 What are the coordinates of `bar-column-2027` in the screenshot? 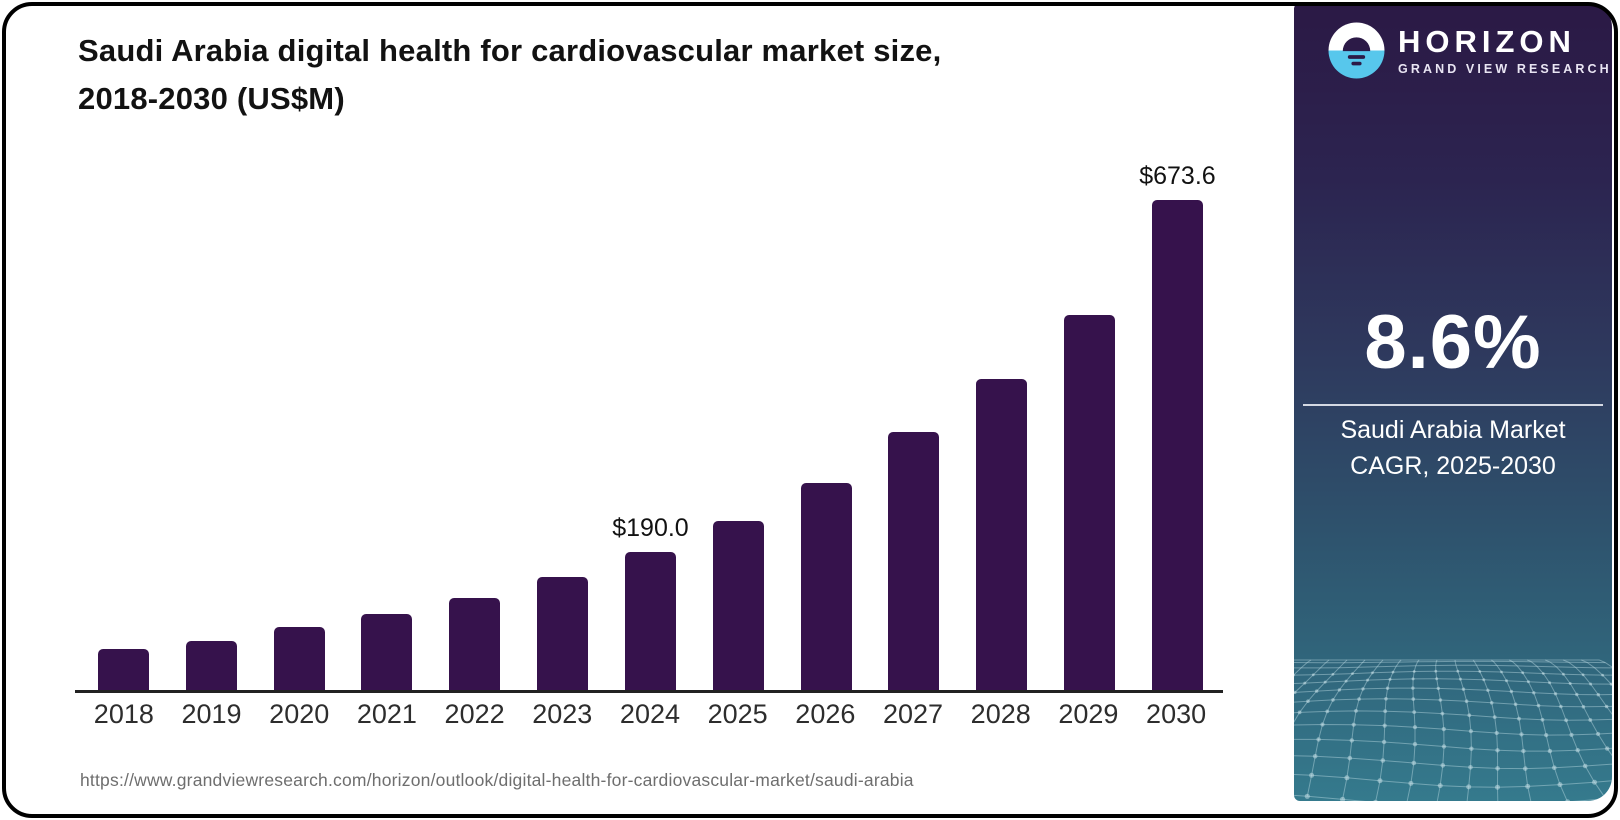 It's located at (914, 560).